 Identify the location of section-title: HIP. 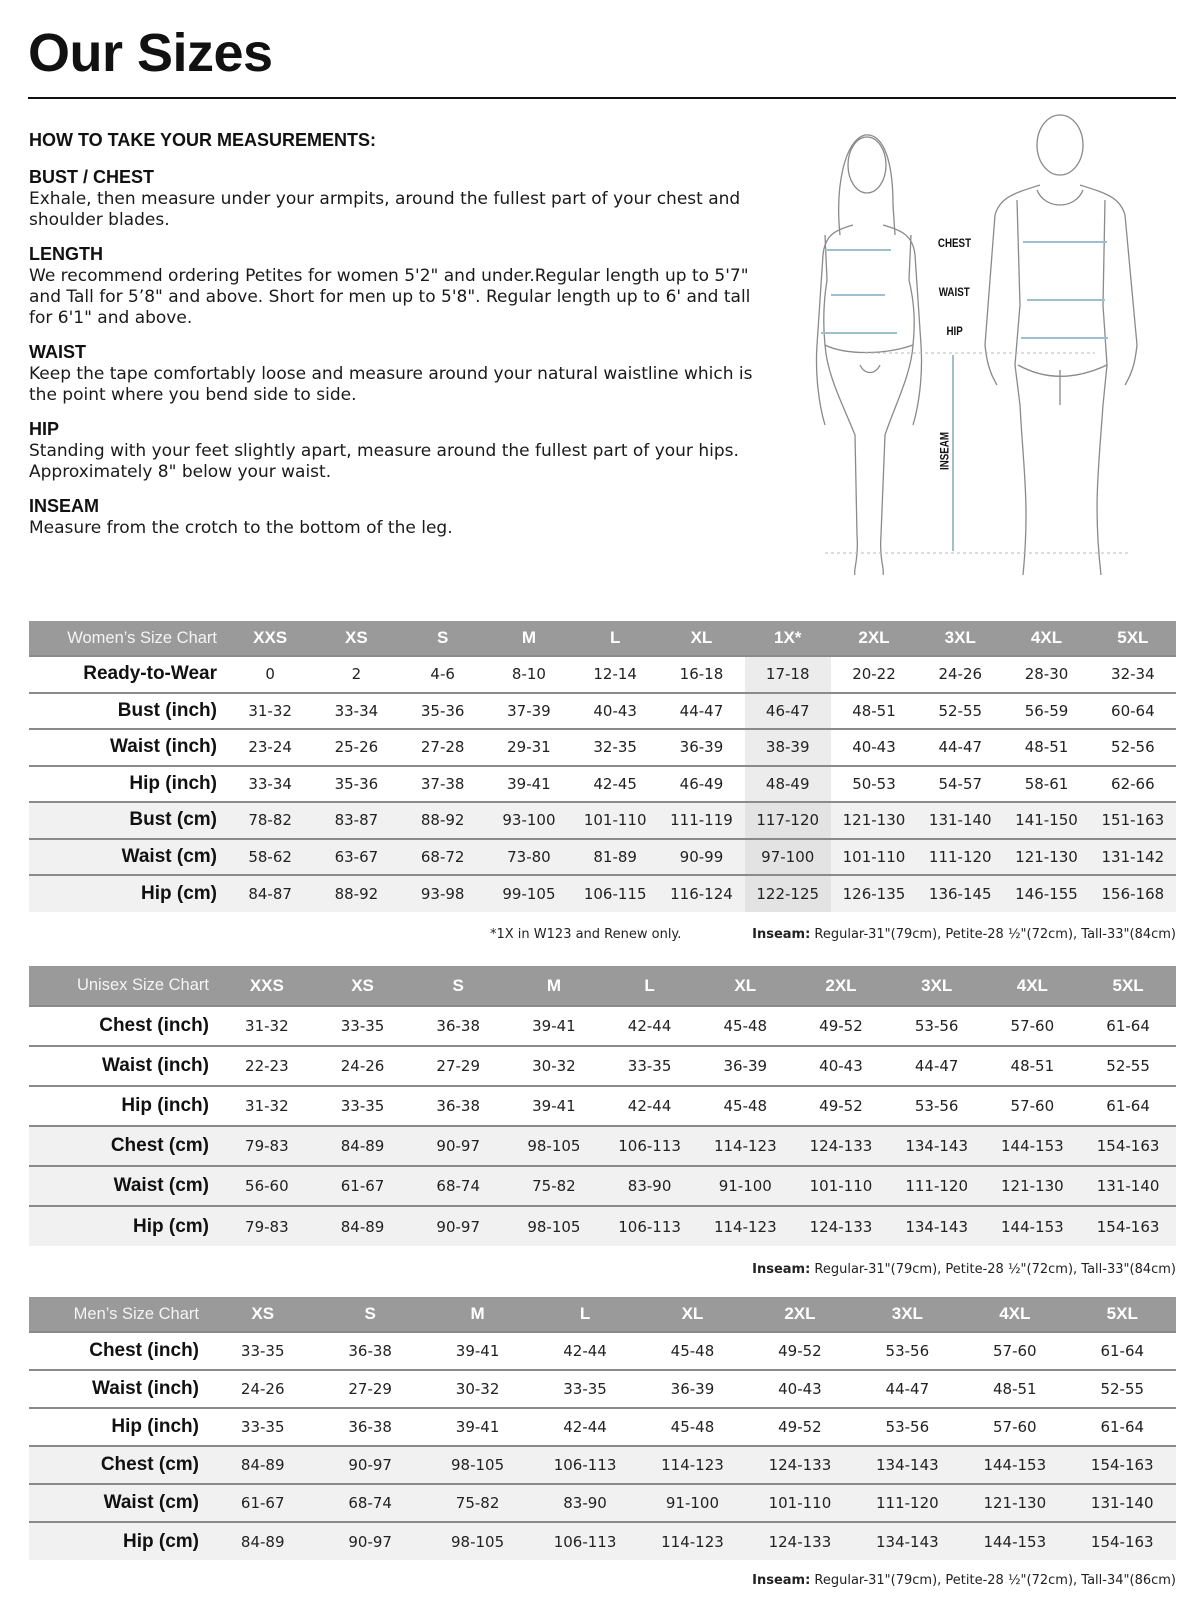
(44, 429).